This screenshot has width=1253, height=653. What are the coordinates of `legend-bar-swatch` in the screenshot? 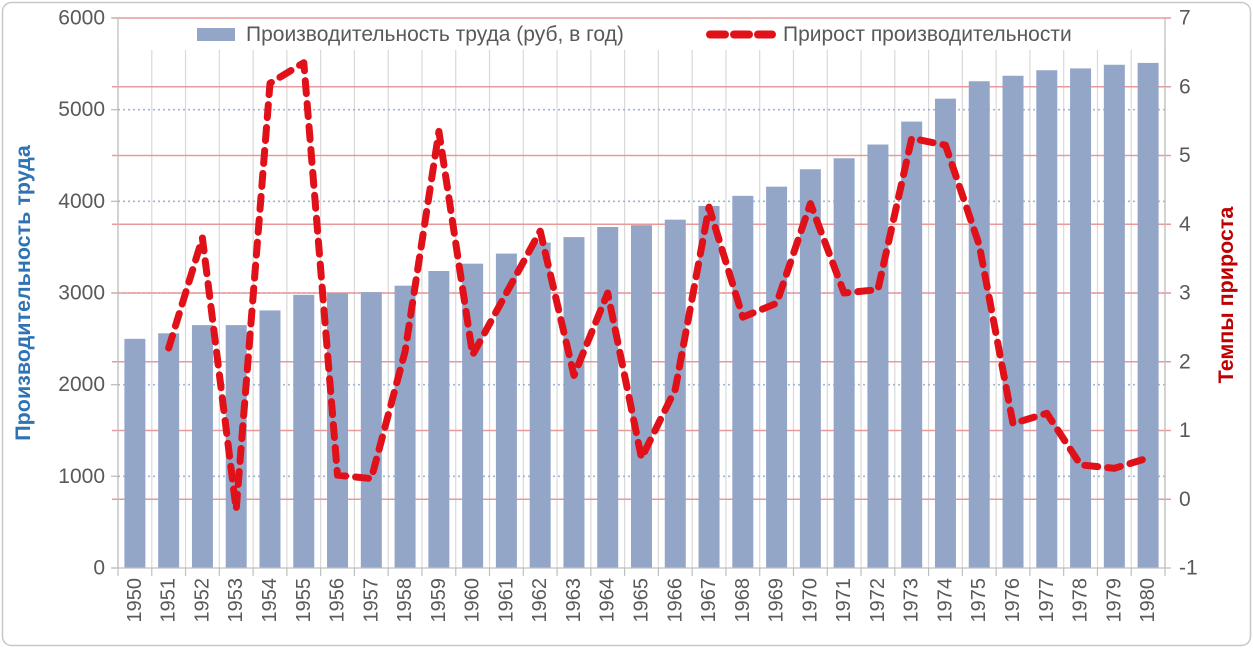 It's located at (216, 34).